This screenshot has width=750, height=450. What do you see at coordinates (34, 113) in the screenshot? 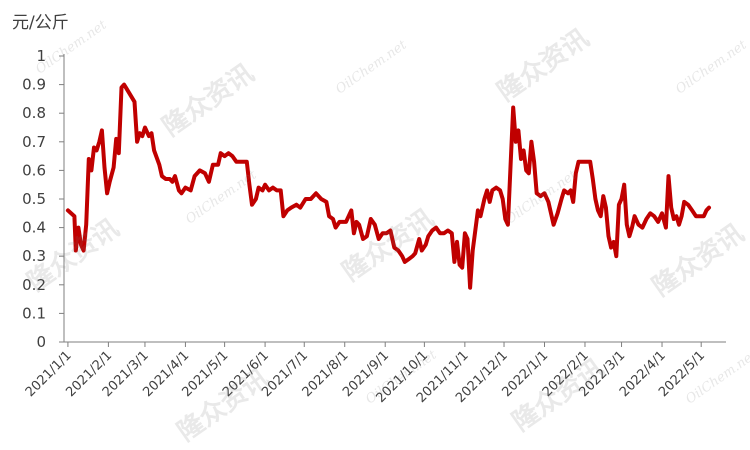
I see `y-tick-label: 0.8` at bounding box center [34, 113].